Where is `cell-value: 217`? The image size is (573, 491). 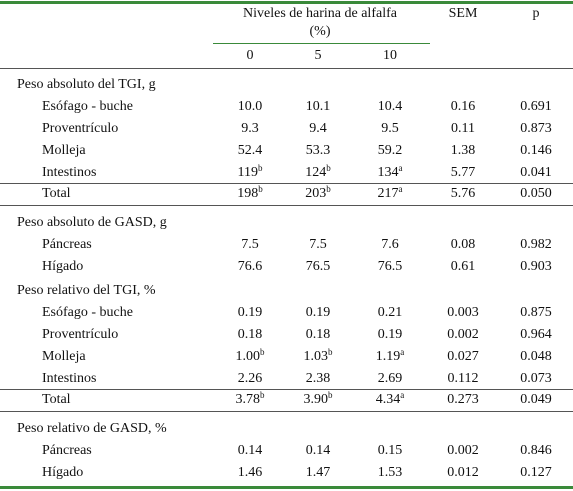 cell-value: 217 is located at coordinates (388, 193).